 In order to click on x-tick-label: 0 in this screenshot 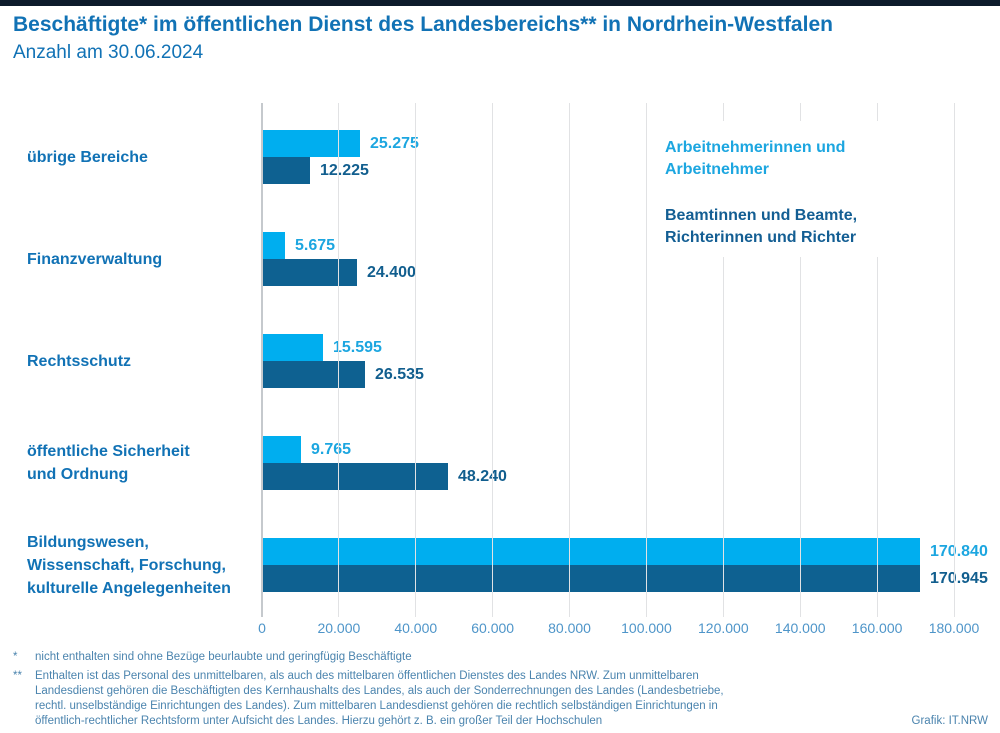, I will do `click(262, 628)`.